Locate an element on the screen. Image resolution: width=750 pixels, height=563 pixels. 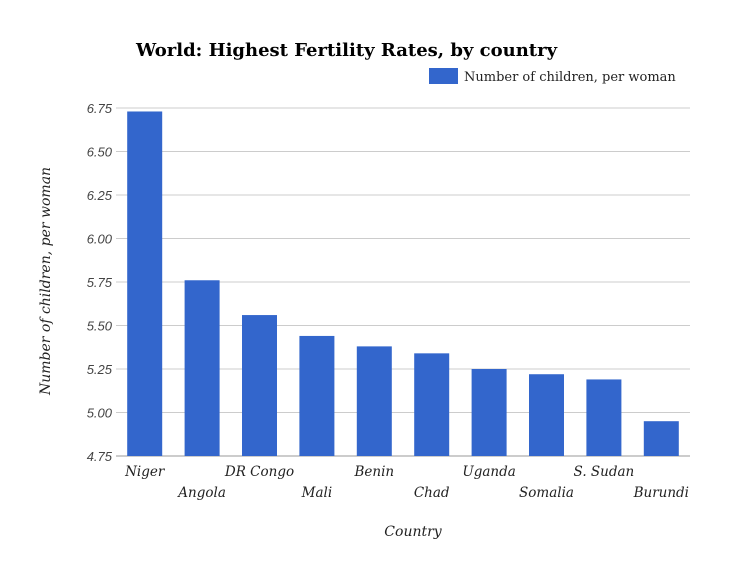
y-tick-label: 5.75 is located at coordinates (100, 282).